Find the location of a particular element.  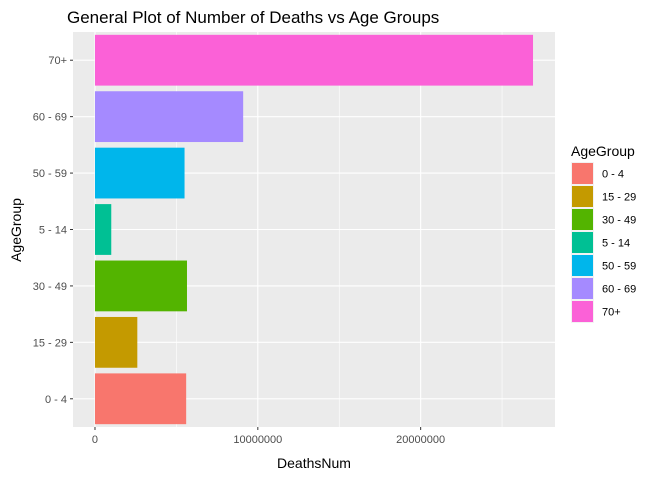

legend-label: 60 - 69 is located at coordinates (619, 290).